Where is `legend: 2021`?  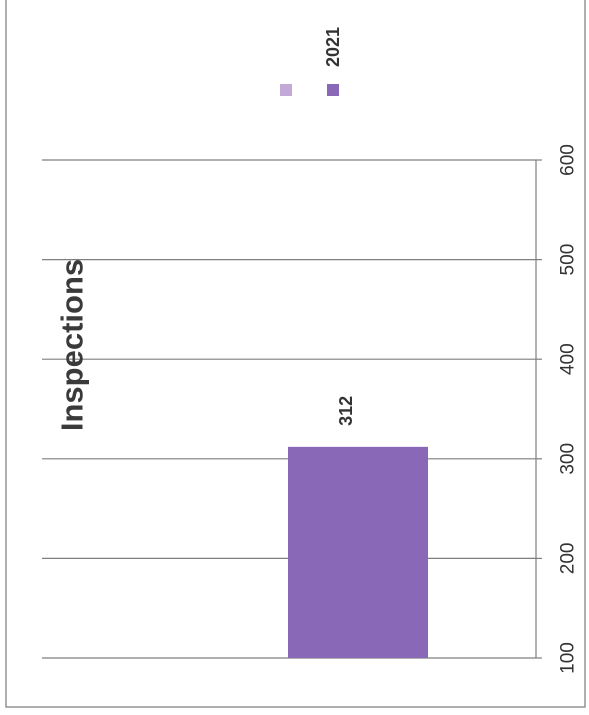 legend: 2021 is located at coordinates (311, 61).